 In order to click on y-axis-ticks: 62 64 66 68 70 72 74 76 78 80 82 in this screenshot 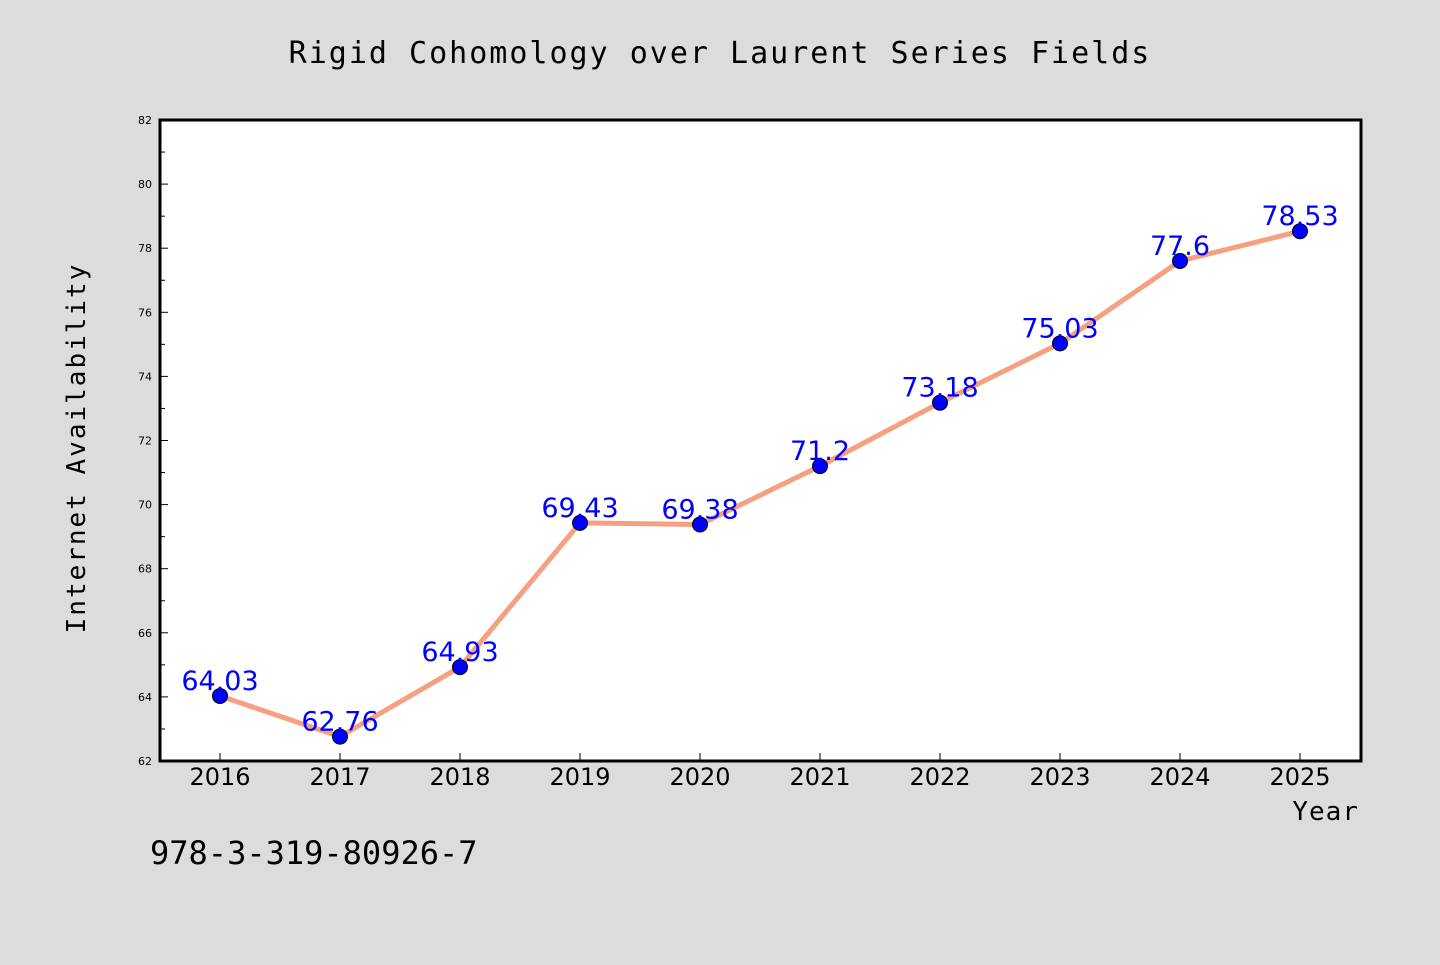, I will do `click(153, 441)`.